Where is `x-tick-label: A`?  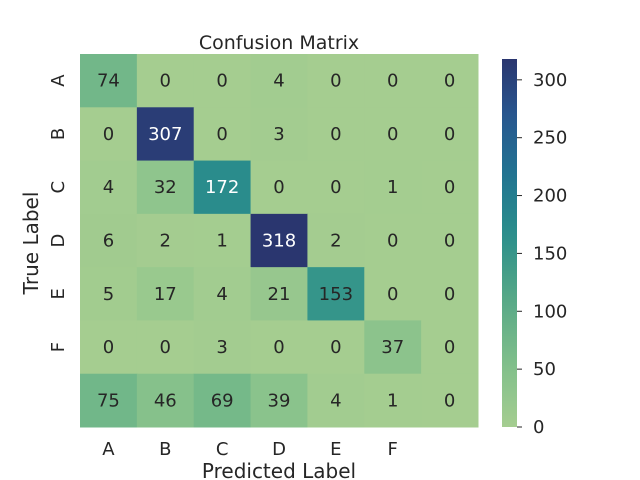 x-tick-label: A is located at coordinates (108, 449).